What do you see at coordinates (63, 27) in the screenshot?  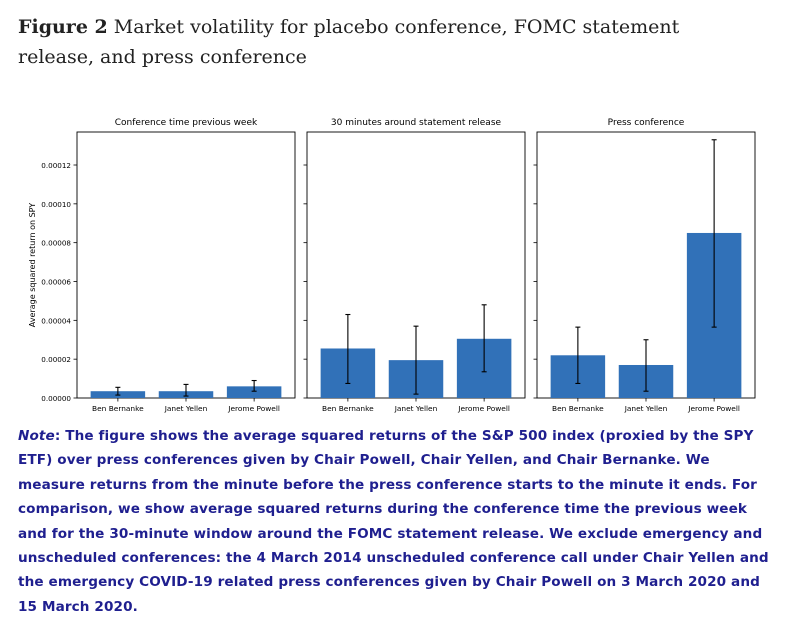 I see `figure-label: Figure 2` at bounding box center [63, 27].